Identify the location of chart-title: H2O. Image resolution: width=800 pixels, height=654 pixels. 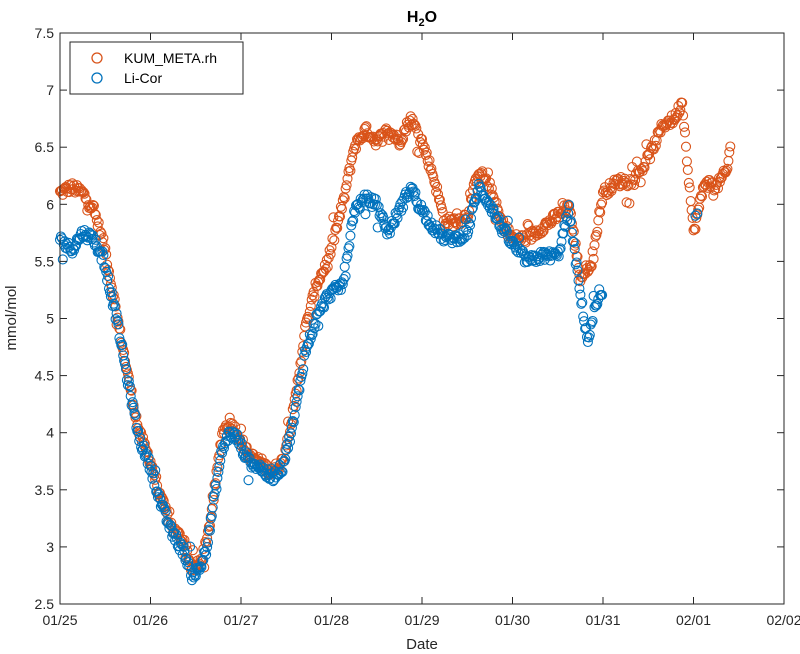
(422, 19).